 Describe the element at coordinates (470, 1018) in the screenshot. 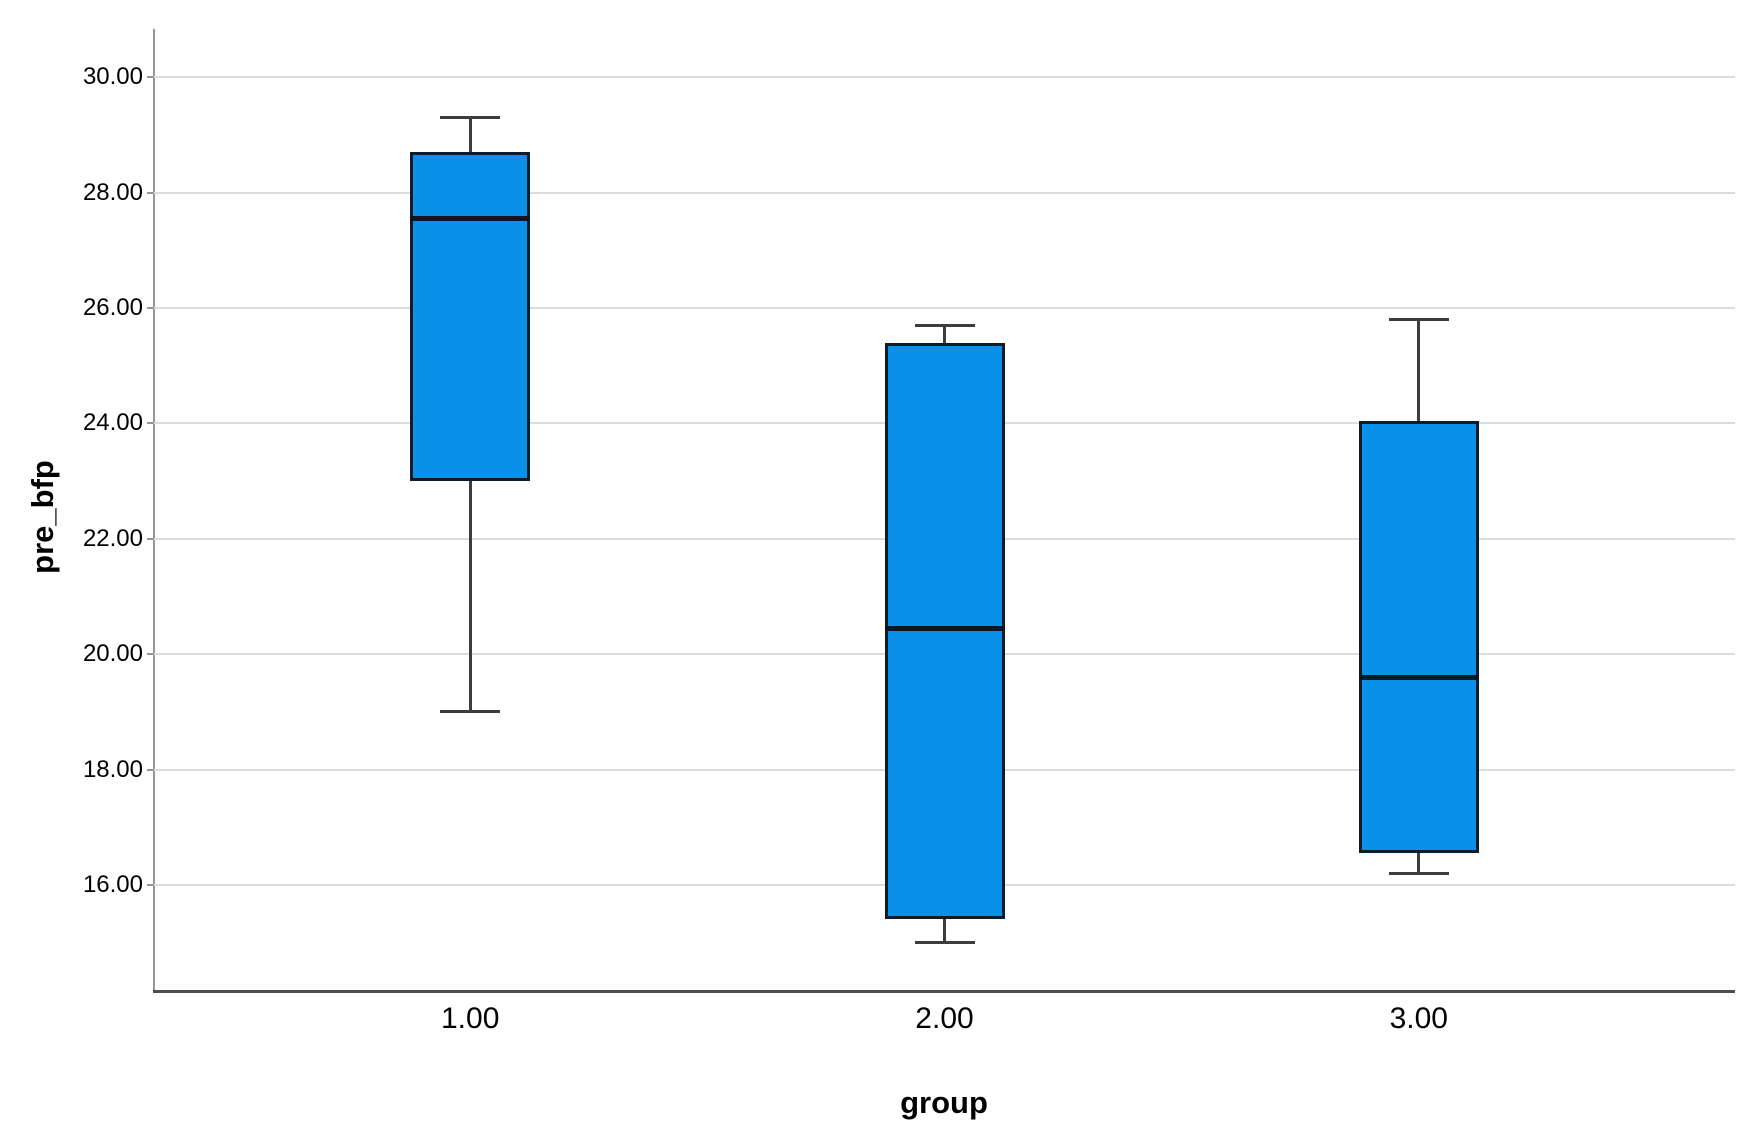

I see `x-tick-label: 1.00` at that location.